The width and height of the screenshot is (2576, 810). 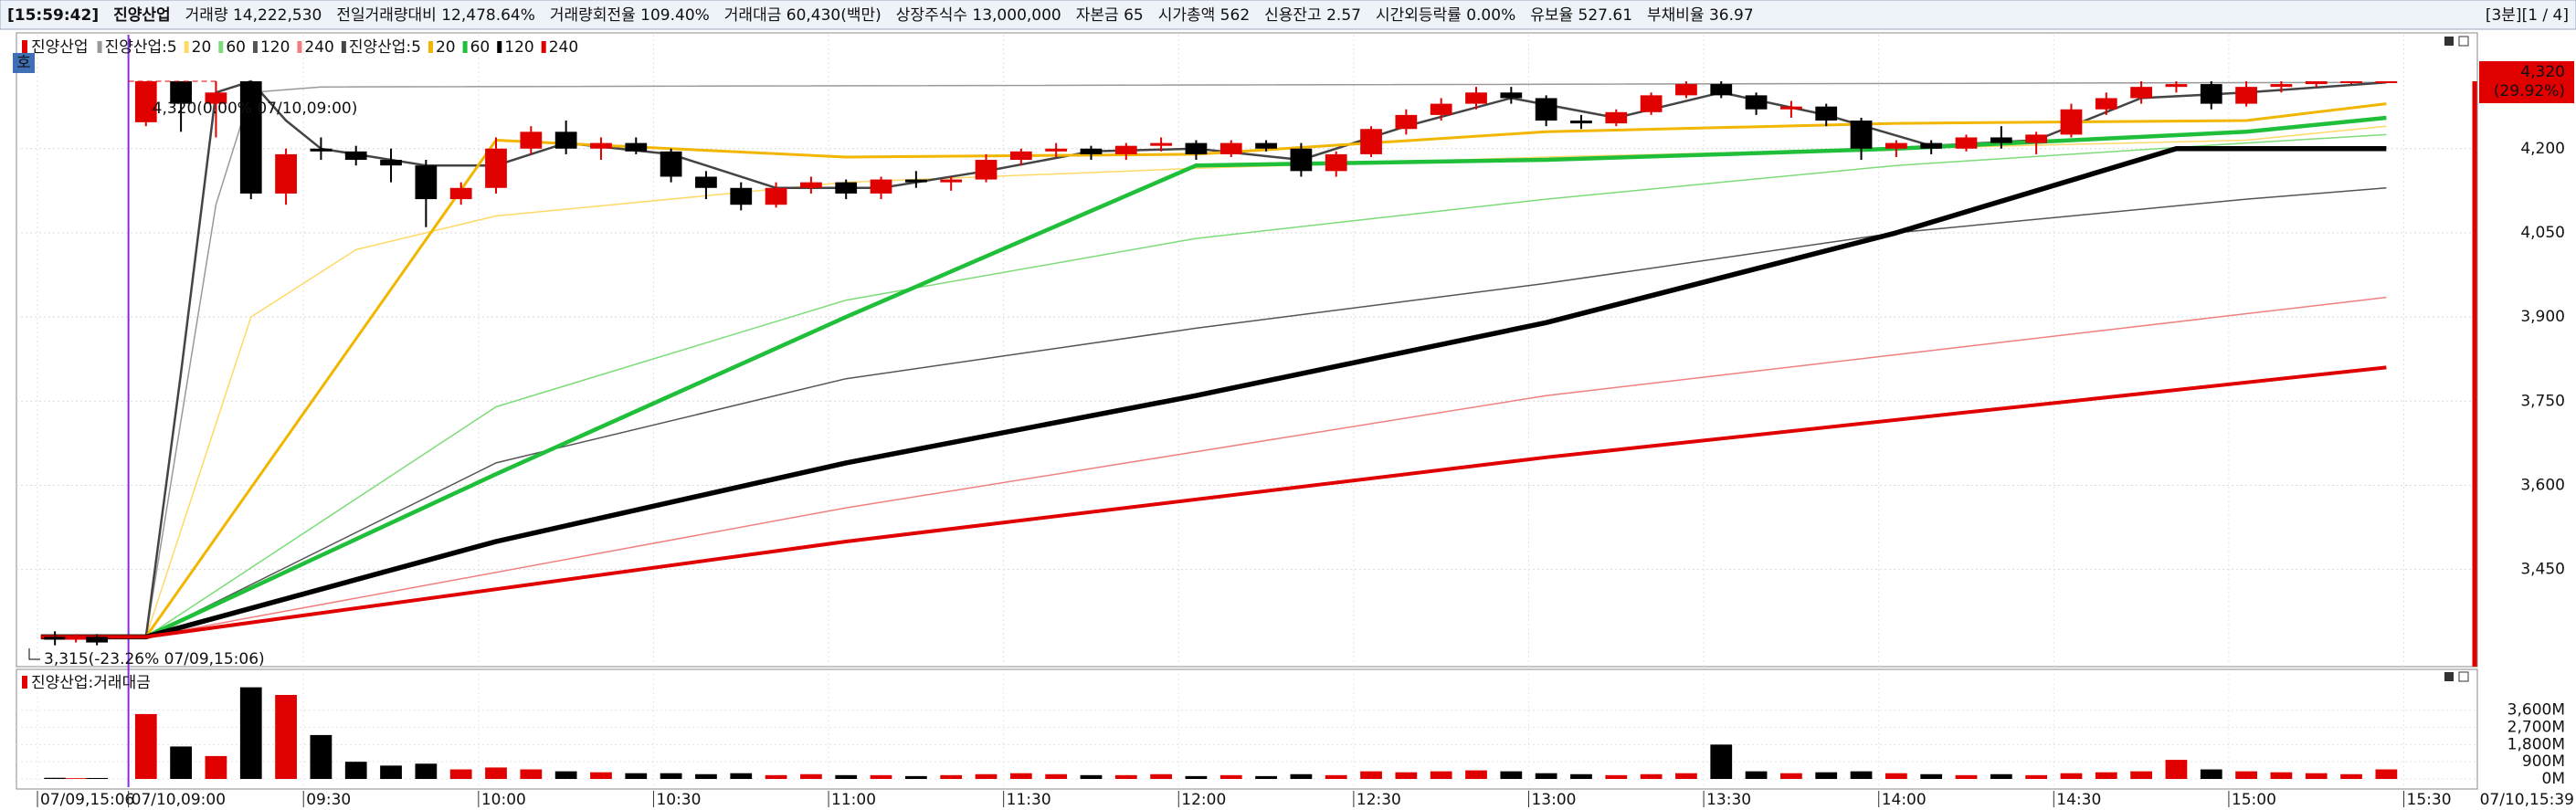 What do you see at coordinates (2536, 728) in the screenshot?
I see `y-tick-label: 2,700M` at bounding box center [2536, 728].